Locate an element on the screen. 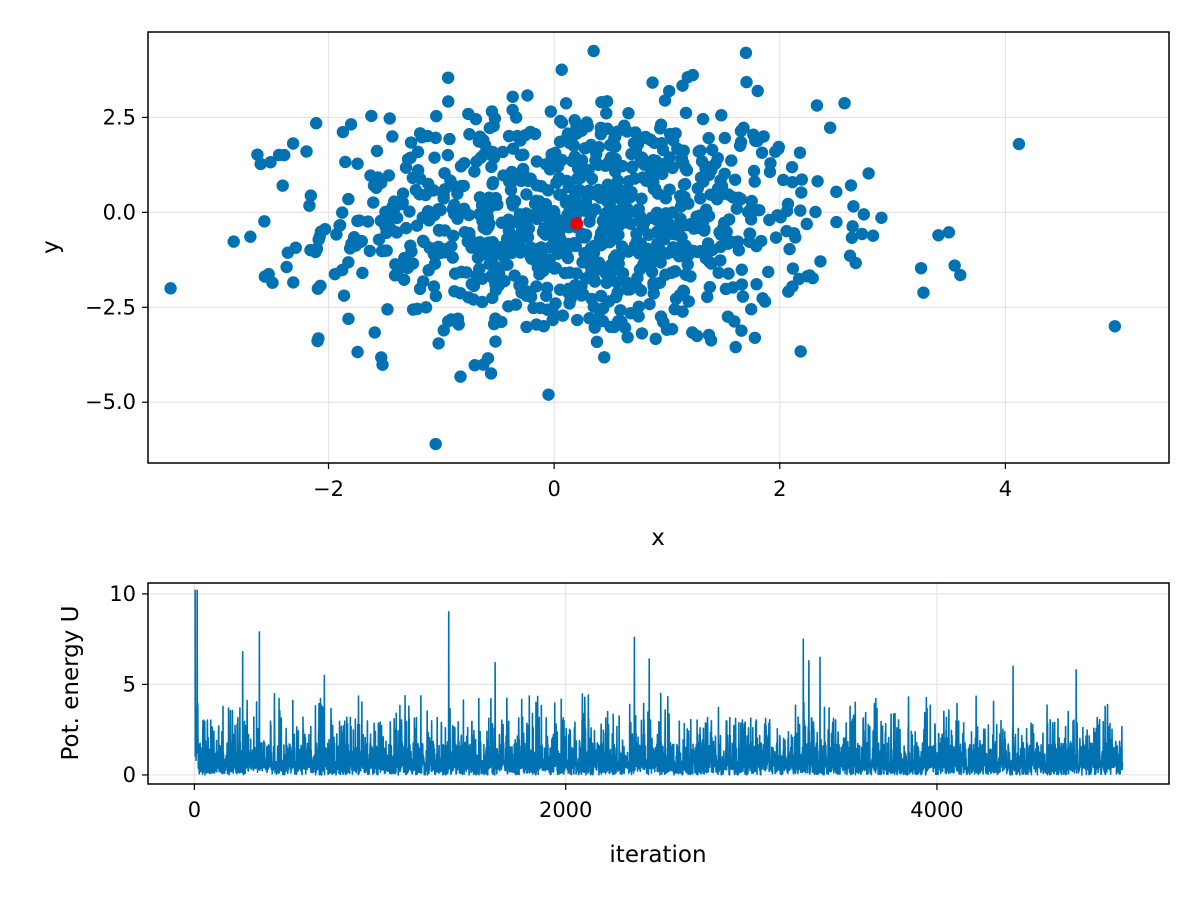  scatter-x-tick-label: 0 is located at coordinates (553, 489).